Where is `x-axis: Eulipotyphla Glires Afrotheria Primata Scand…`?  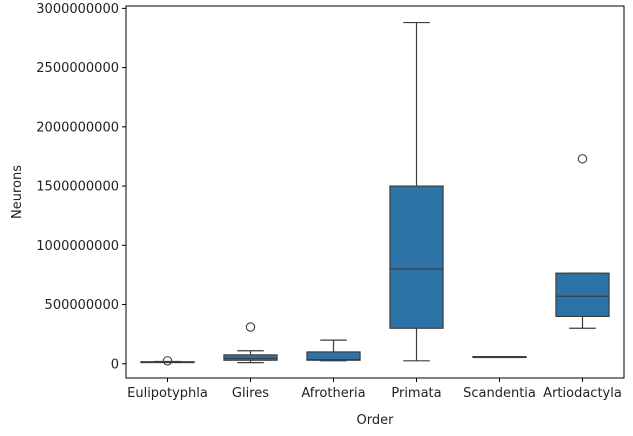
x-axis: Eulipotyphla Glires Afrotheria Primata Scand… is located at coordinates (374, 389).